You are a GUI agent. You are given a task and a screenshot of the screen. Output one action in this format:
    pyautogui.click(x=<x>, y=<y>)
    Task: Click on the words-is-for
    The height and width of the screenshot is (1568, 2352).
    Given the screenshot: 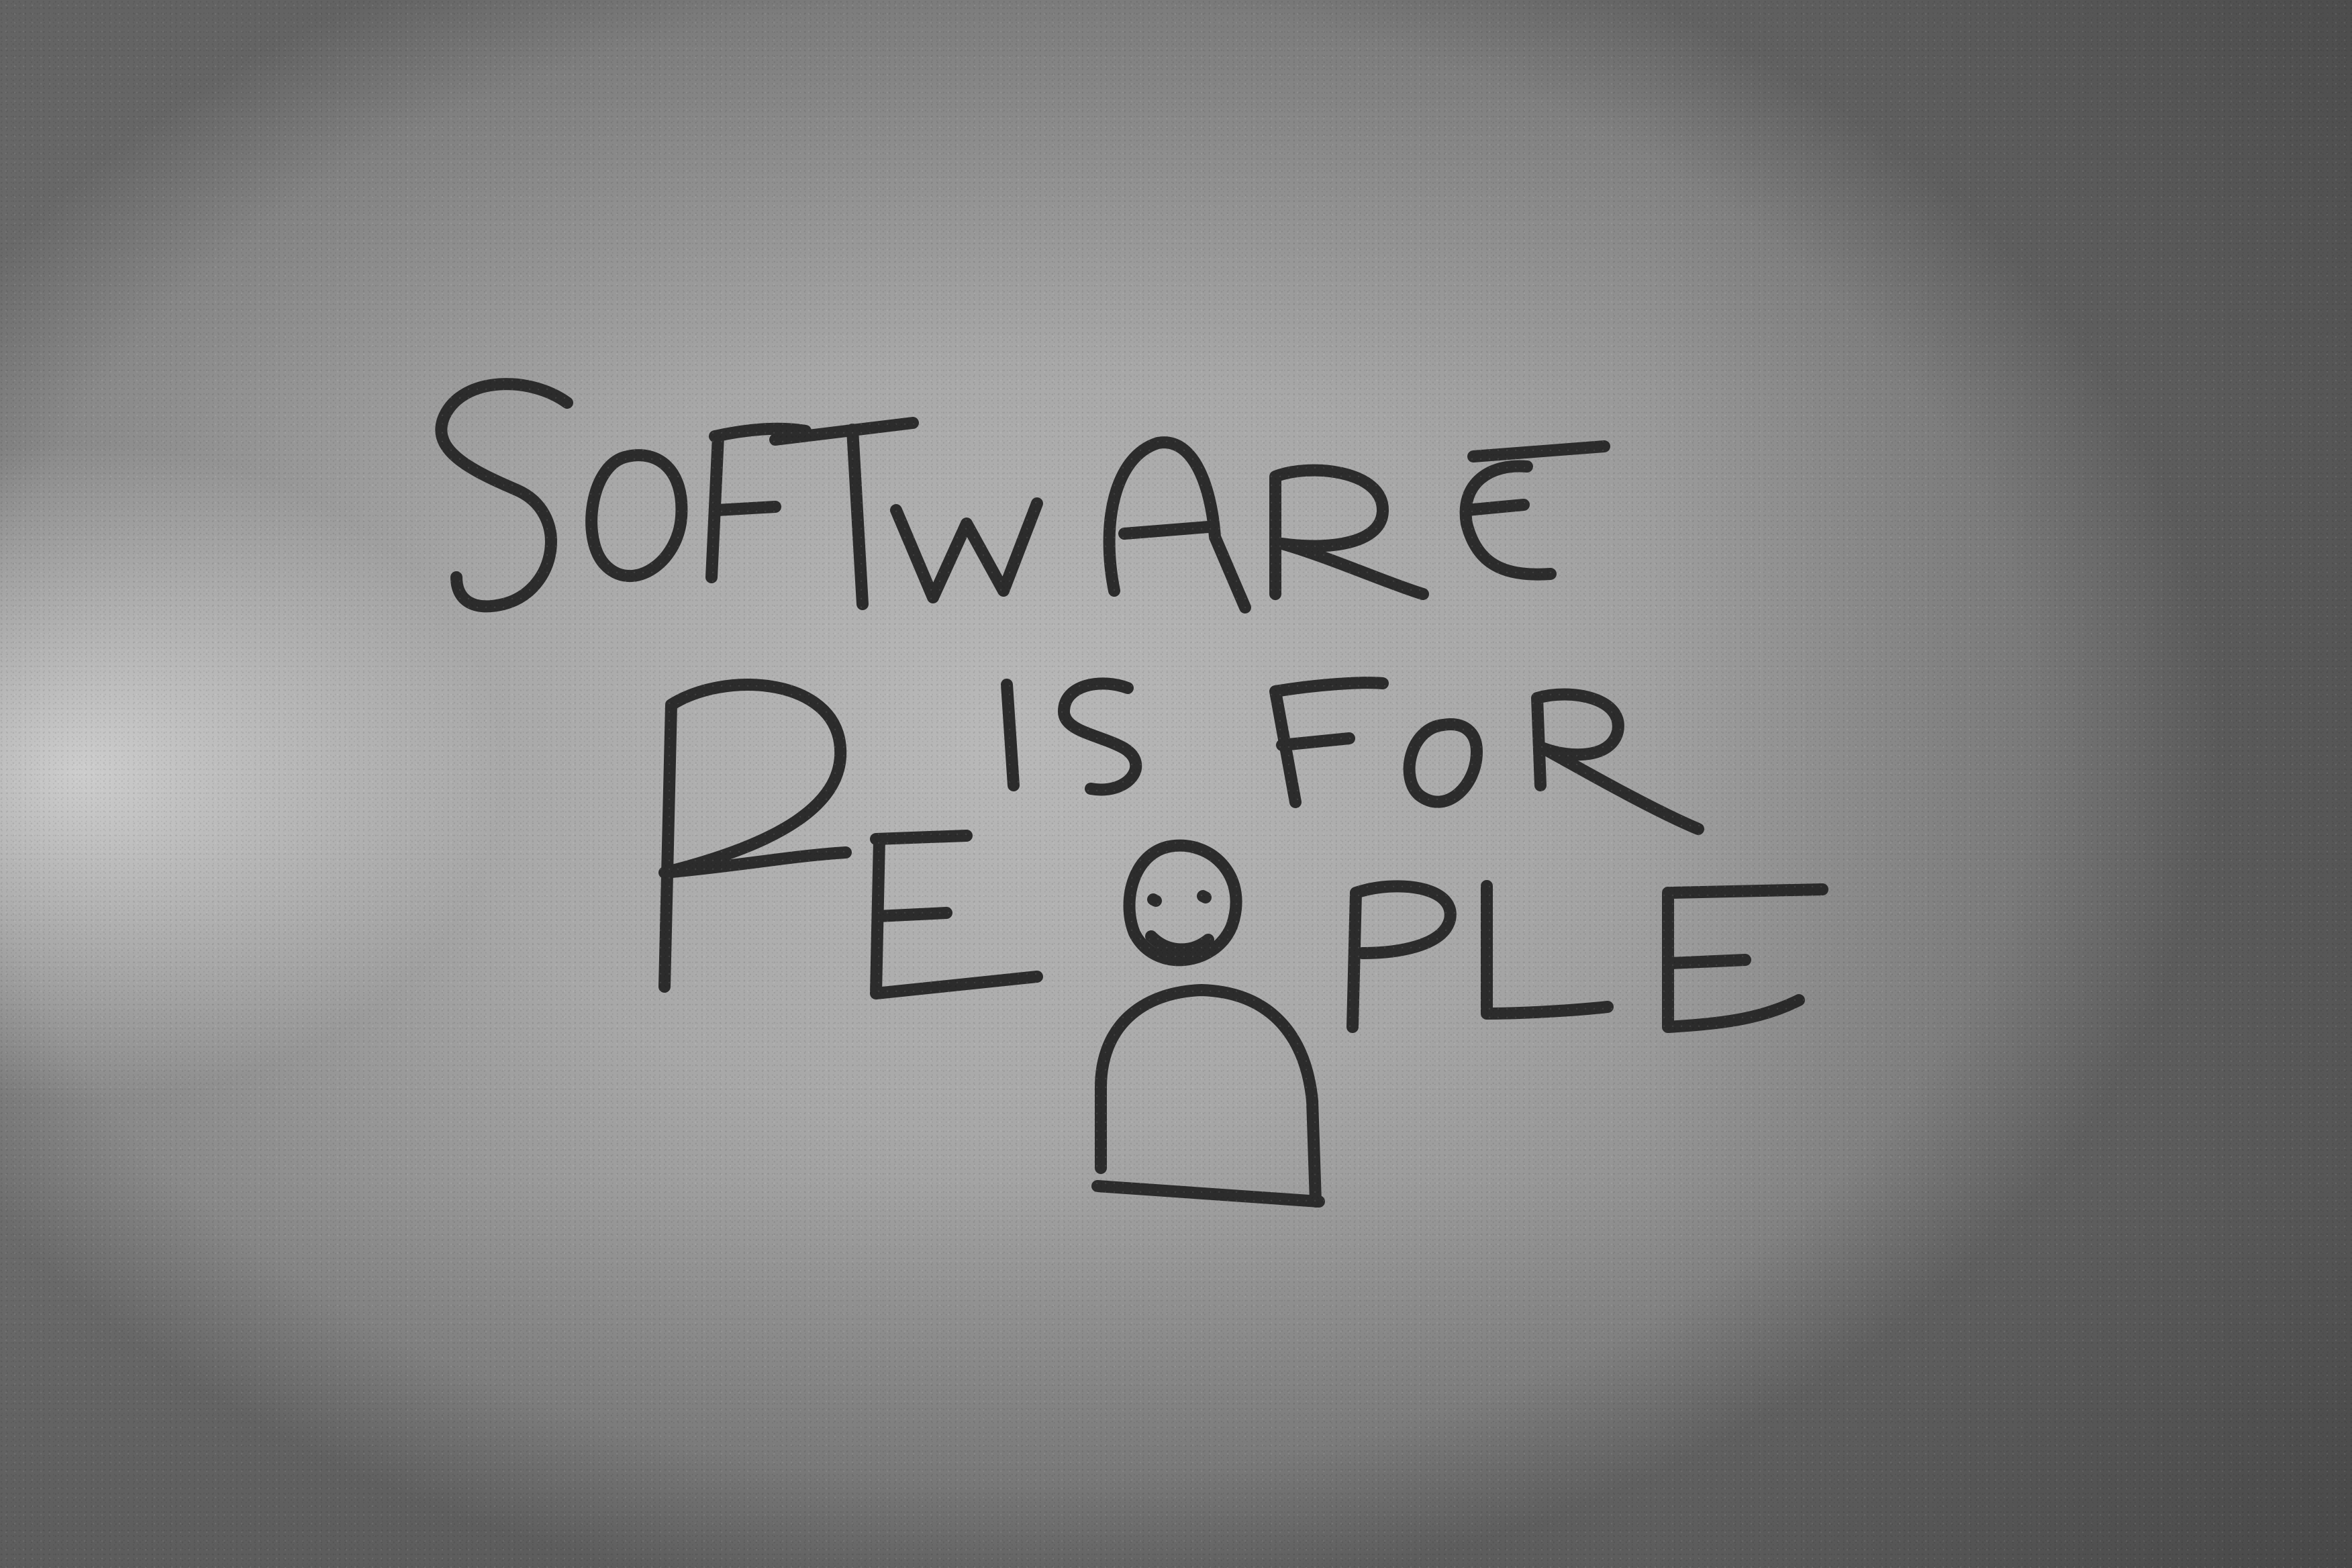 What is the action you would take?
    pyautogui.click(x=1353, y=756)
    